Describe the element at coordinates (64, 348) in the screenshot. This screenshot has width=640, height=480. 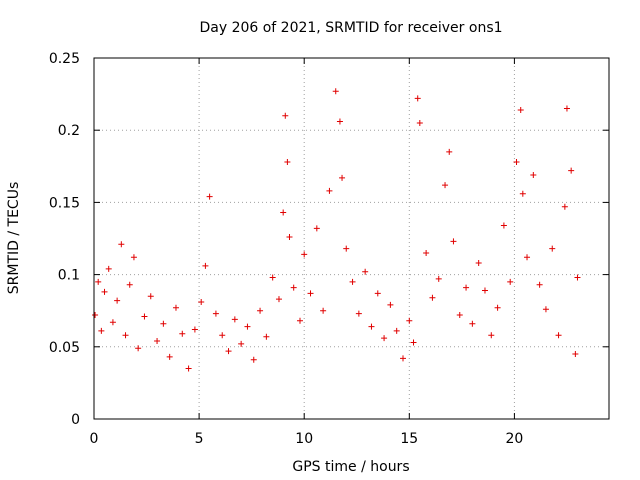
I see `y-tick-label: 0.05` at that location.